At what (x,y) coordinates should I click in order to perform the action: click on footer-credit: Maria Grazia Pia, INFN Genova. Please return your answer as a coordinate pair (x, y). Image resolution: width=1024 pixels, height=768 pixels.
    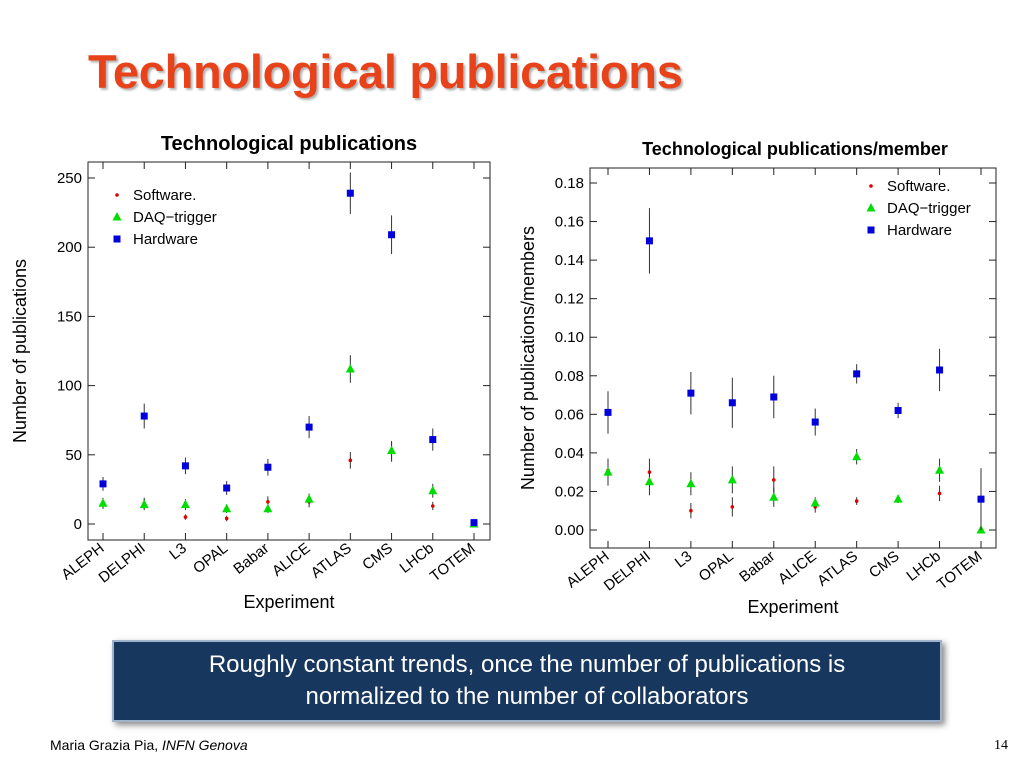
    Looking at the image, I should click on (149, 745).